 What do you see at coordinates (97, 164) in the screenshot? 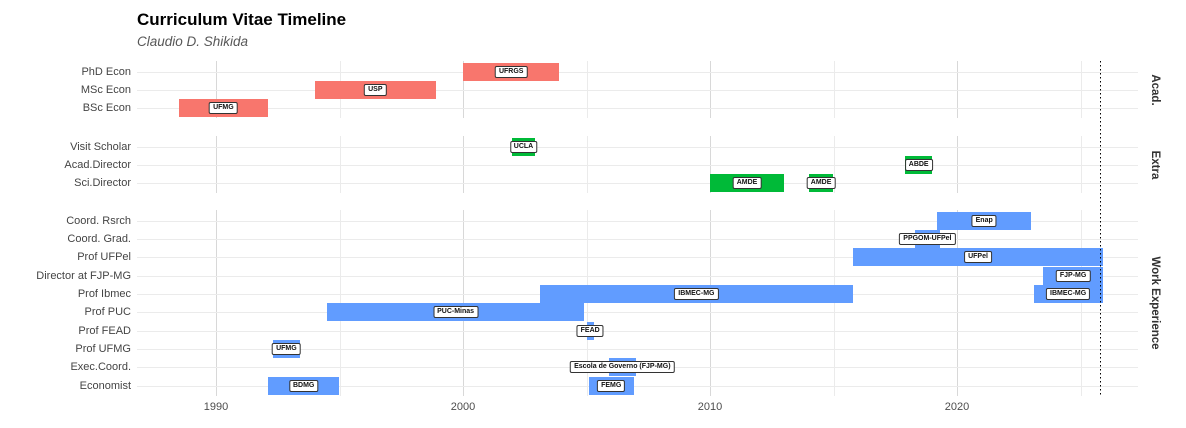
I see `row-label: Acad.Director` at bounding box center [97, 164].